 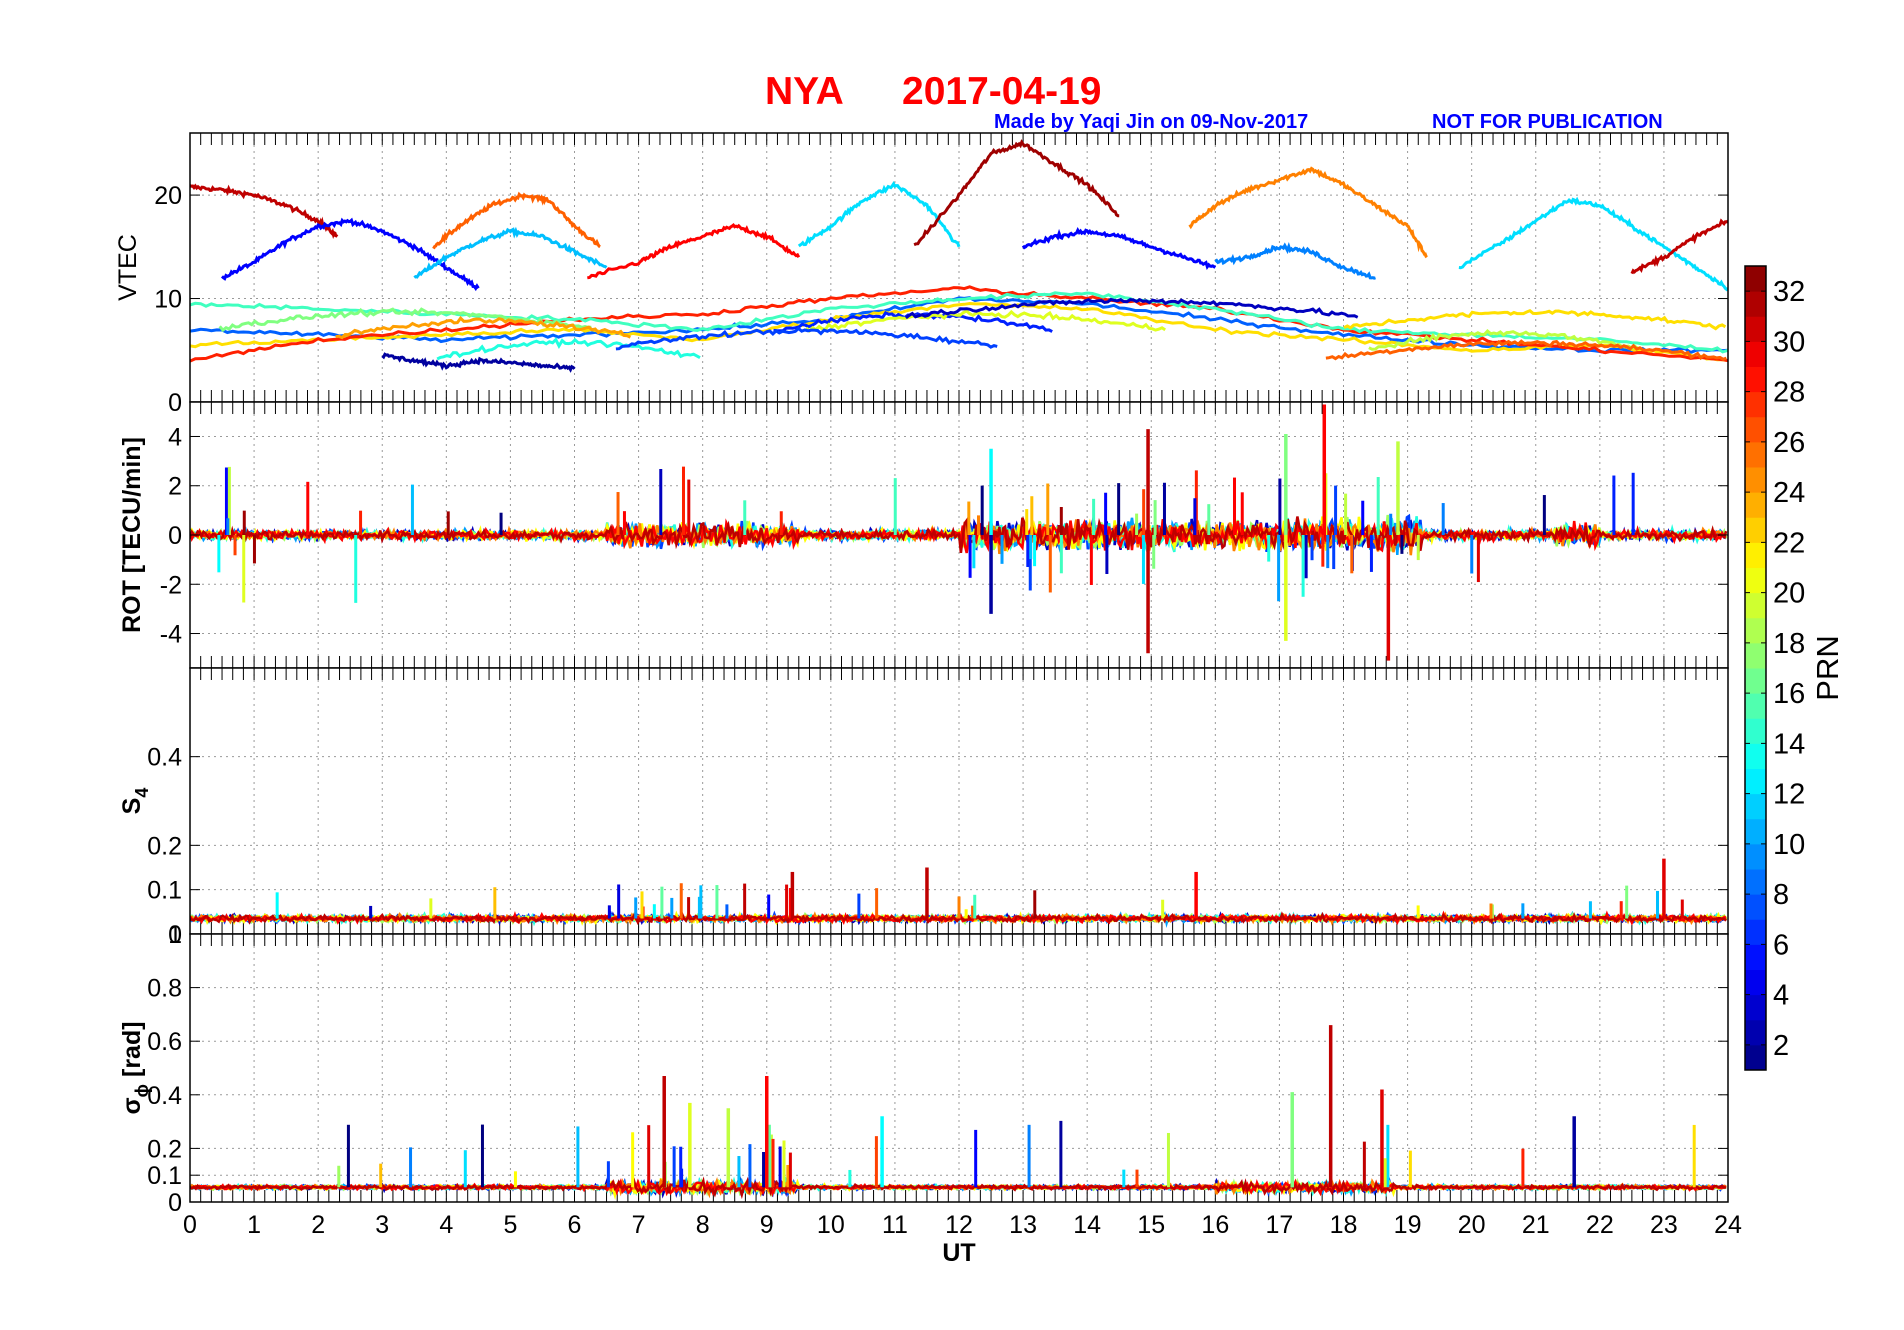 I want to click on publication-notice: NOT FOR PUBLICATION, so click(x=1547, y=122).